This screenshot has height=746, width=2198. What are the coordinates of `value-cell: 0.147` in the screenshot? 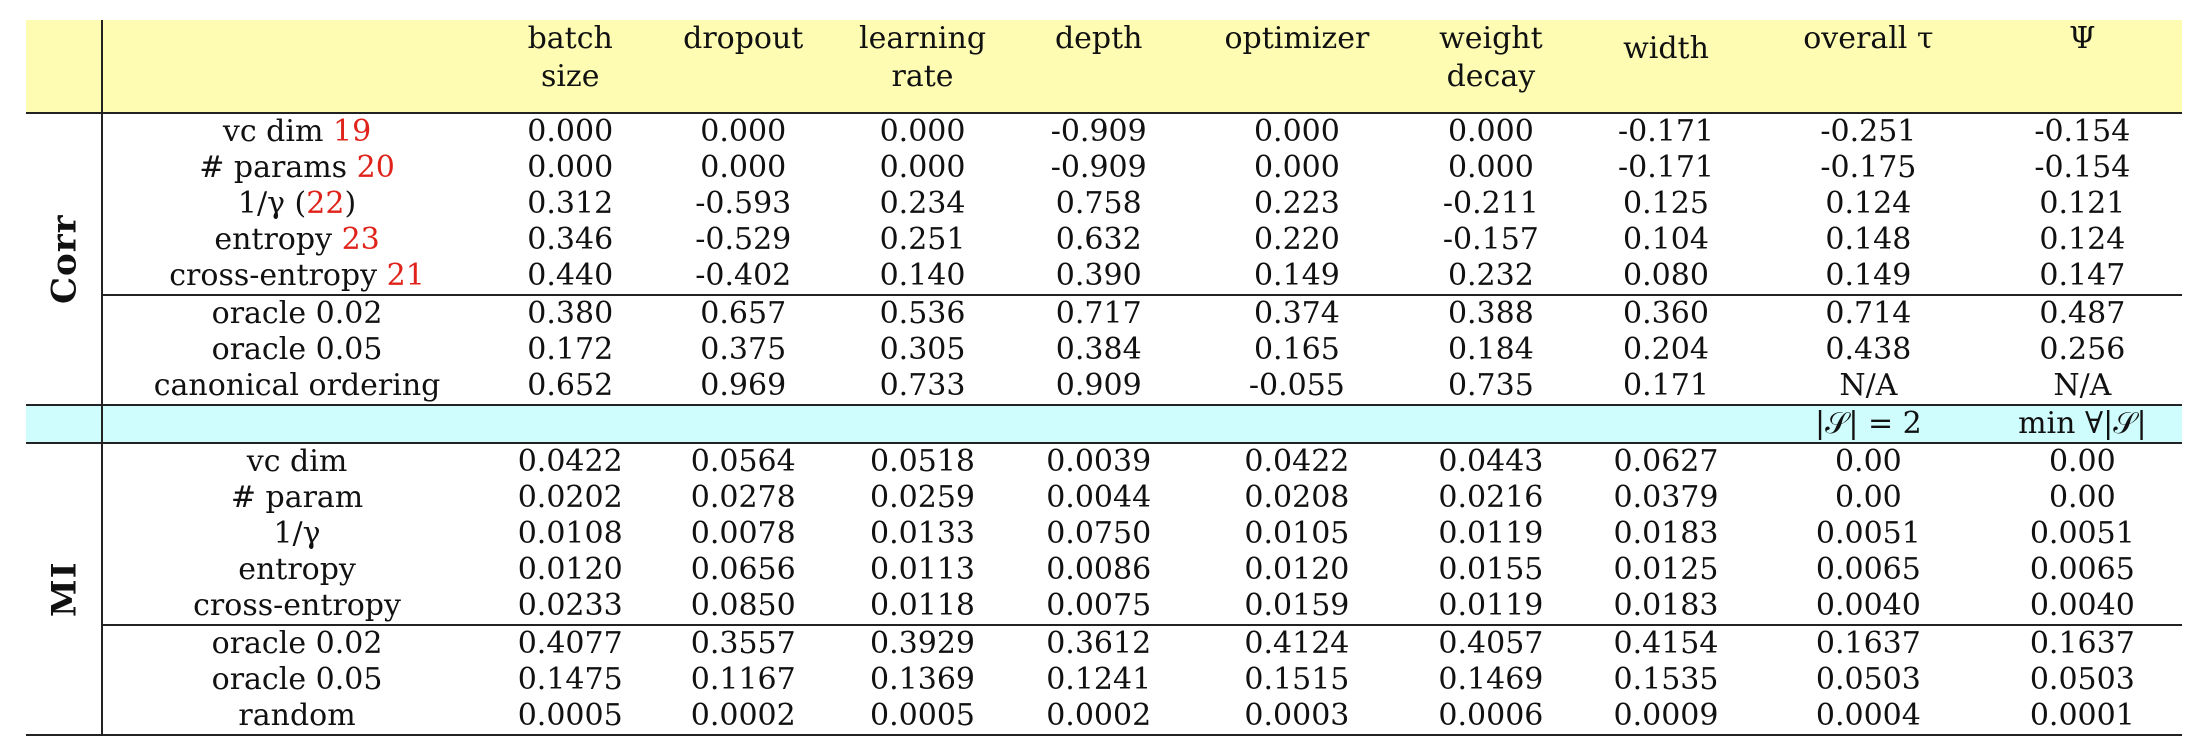 It's located at (2082, 275).